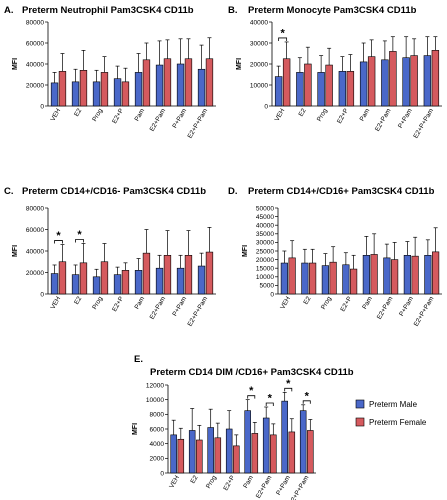 This screenshot has width=447, height=500. Describe the element at coordinates (55, 114) in the screenshot. I see `panel-a-x-tick-label: VEH` at that location.